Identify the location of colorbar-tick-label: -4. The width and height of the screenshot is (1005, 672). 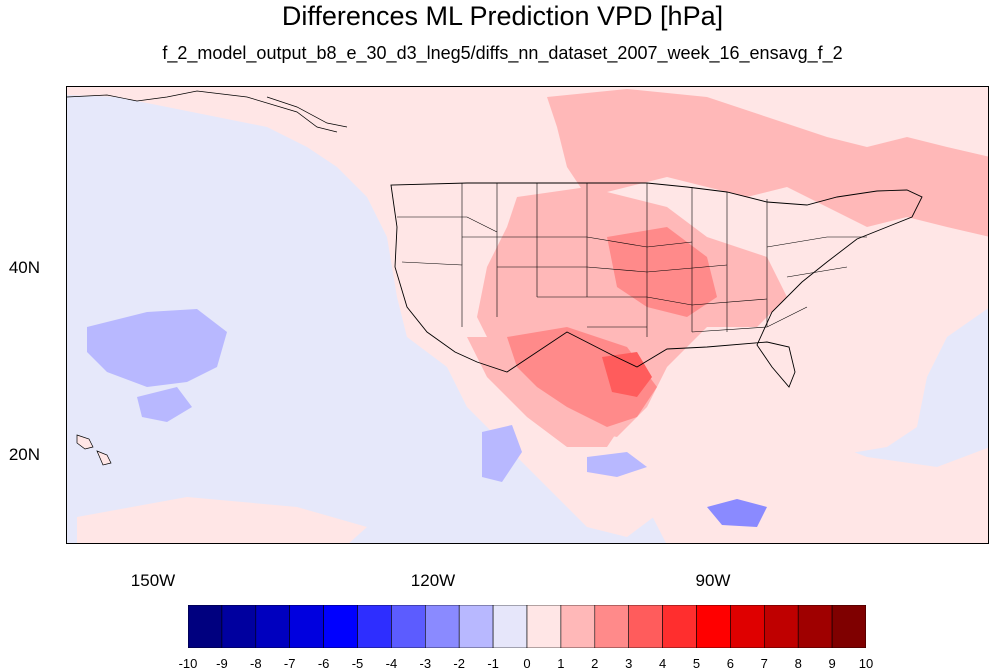
(391, 663).